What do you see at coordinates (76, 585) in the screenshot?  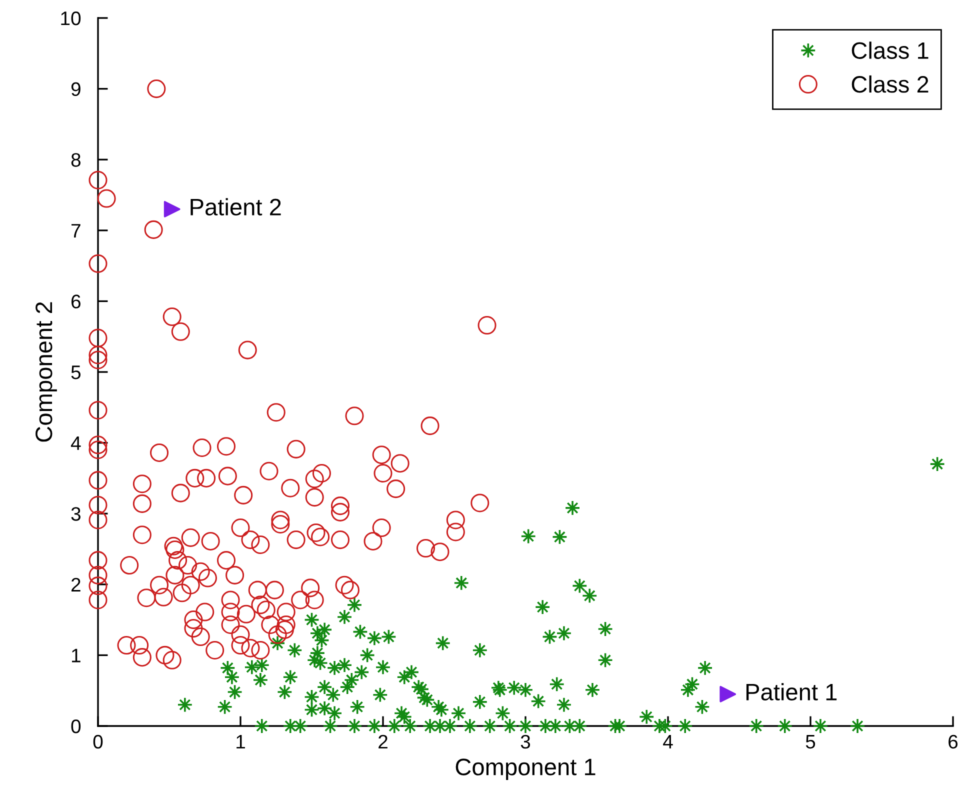 I see `y-tick-label: 2` at bounding box center [76, 585].